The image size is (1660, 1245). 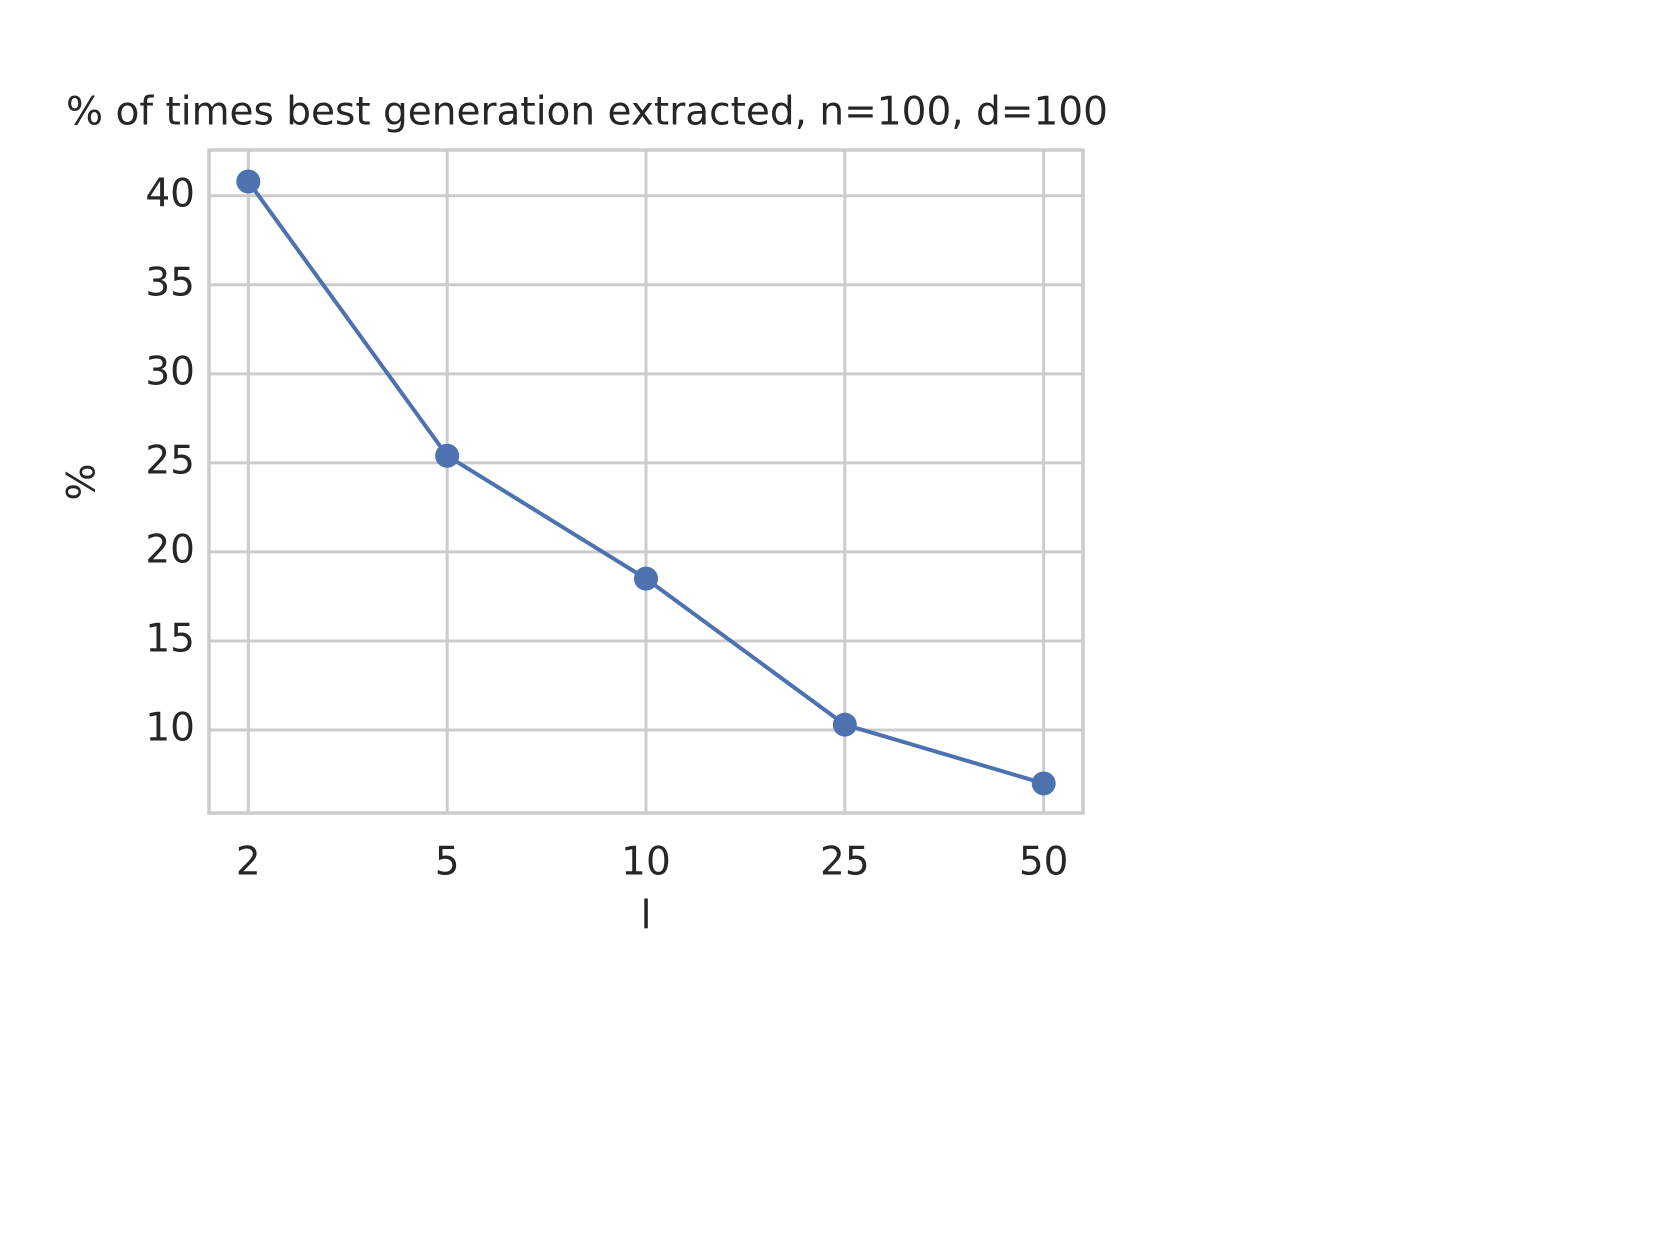 I want to click on y-tick-label: 35, so click(x=170, y=282).